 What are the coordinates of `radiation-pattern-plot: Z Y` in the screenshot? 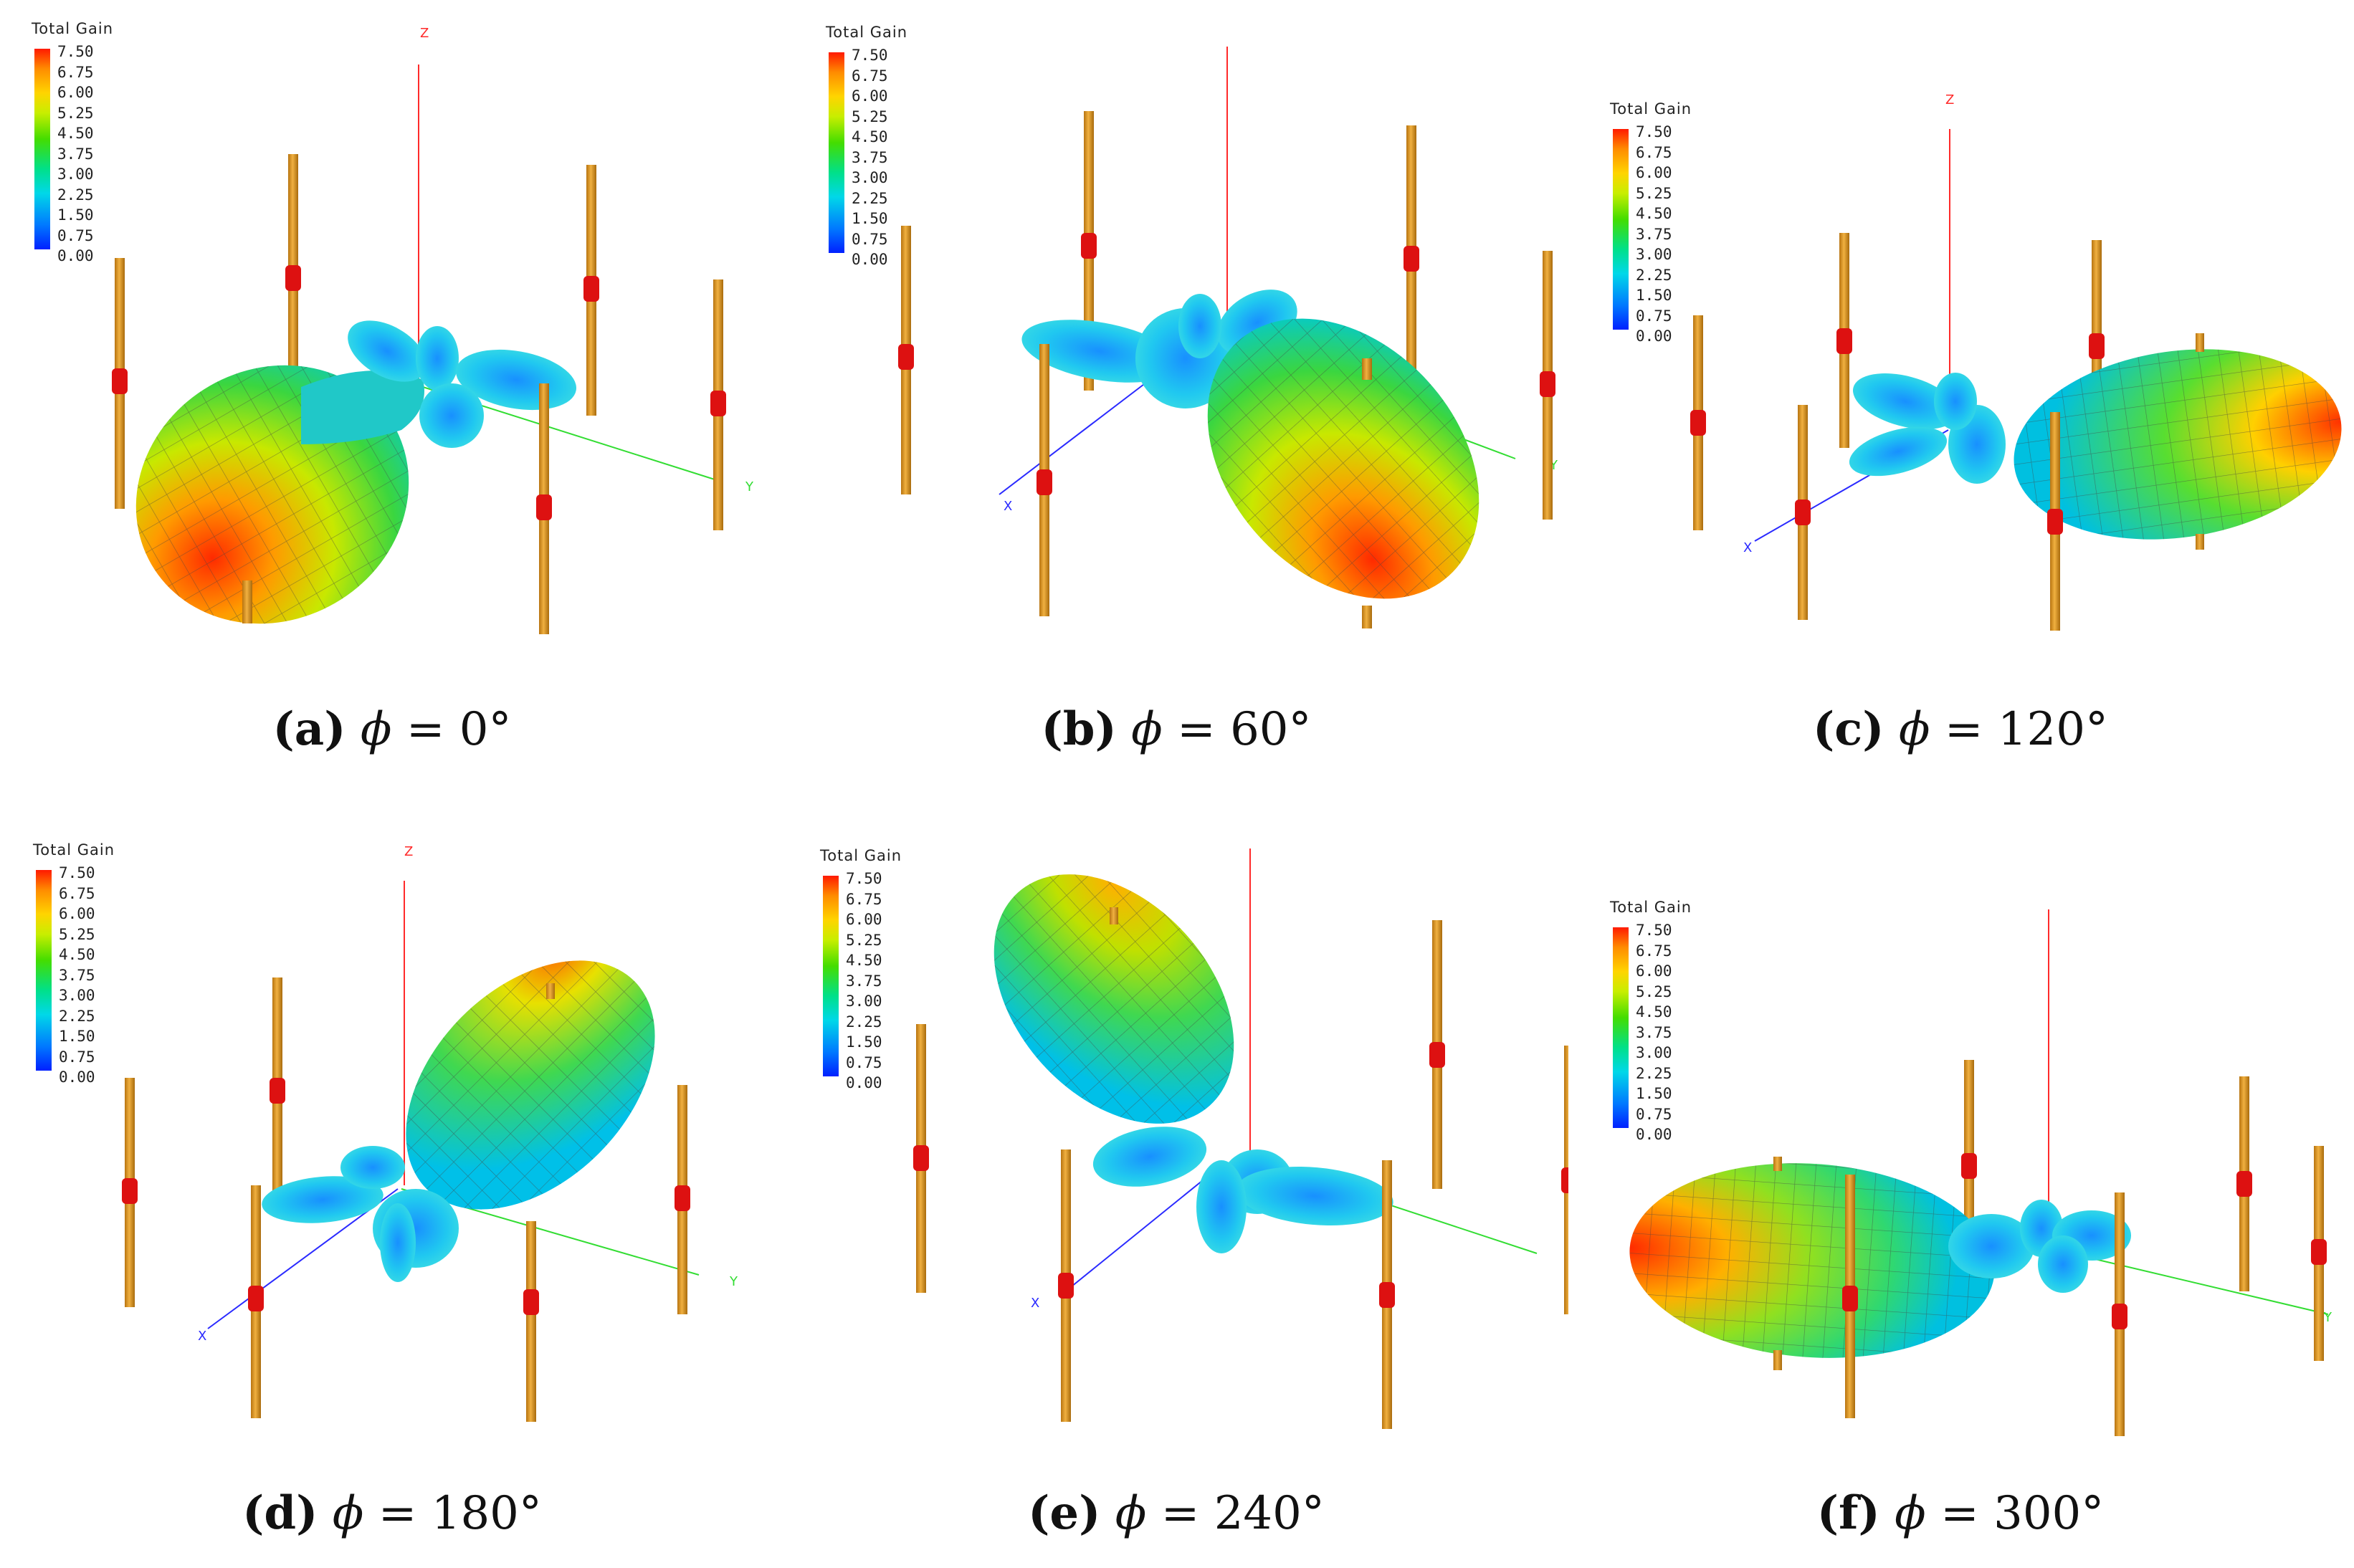 It's located at (433, 330).